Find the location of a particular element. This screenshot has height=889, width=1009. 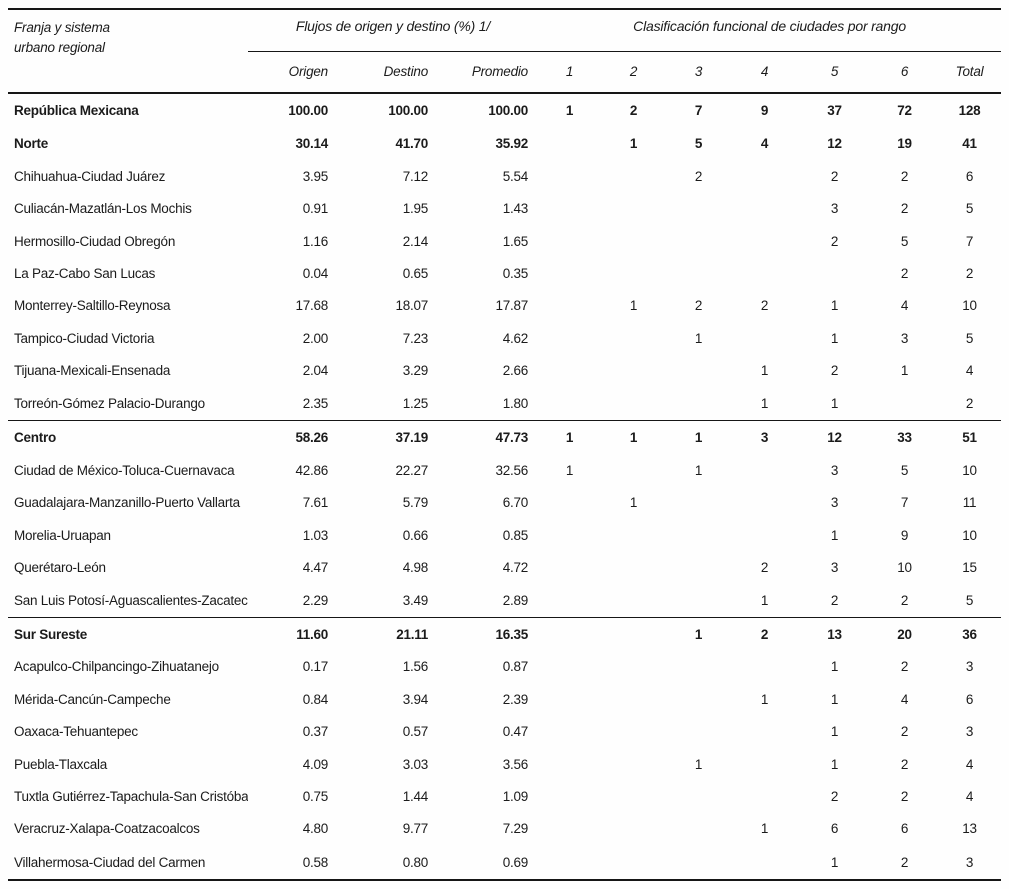

flow-value: 4.47 is located at coordinates (315, 567).